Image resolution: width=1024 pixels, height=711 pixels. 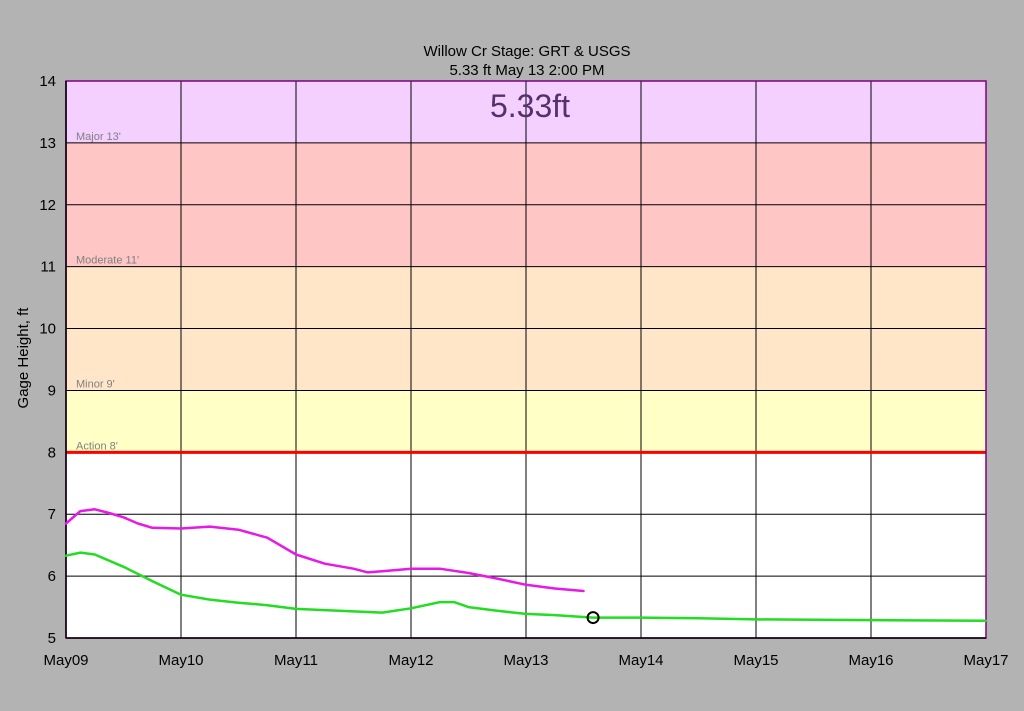 I want to click on x-tick-label: May12, so click(x=410, y=660).